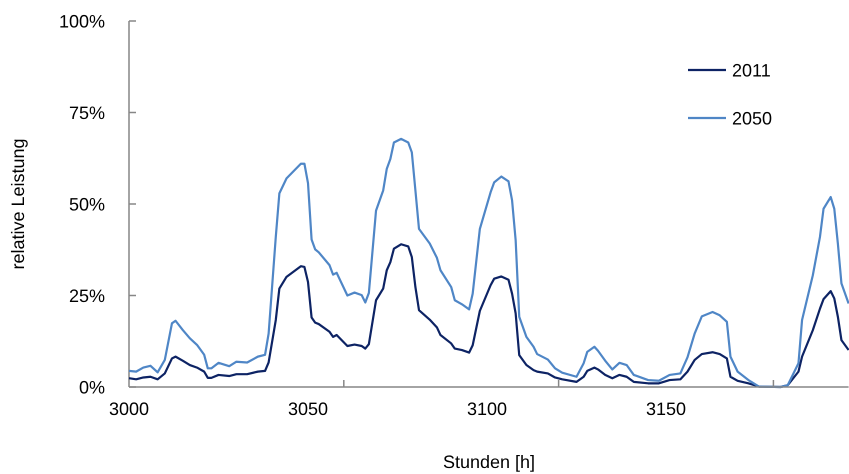 The width and height of the screenshot is (849, 474). I want to click on y-tick-label: 25%, so click(86, 296).